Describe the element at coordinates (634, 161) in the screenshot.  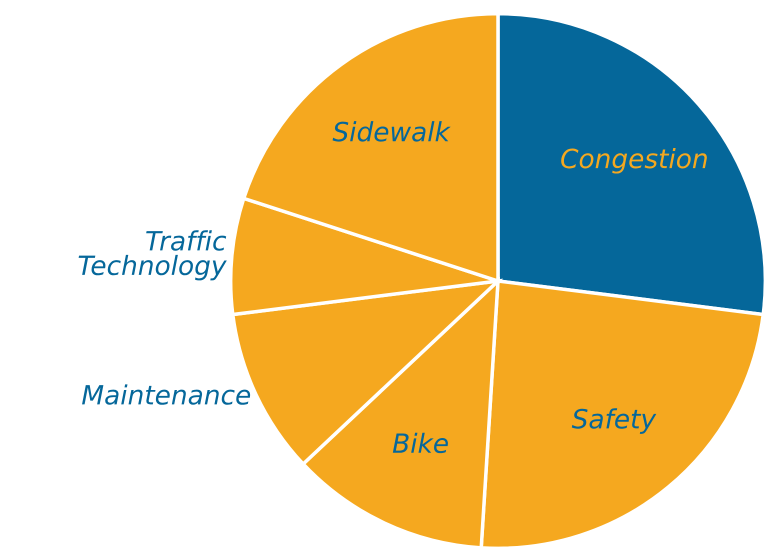
I see `slice-label: Congestion` at that location.